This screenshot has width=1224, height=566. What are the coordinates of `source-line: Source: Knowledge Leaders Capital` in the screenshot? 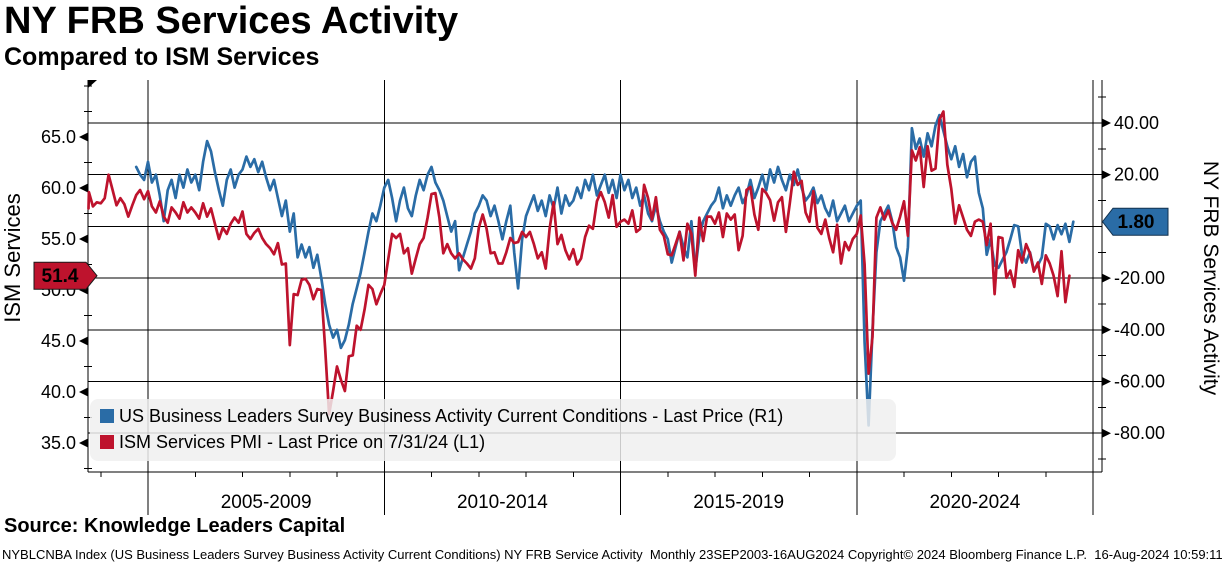 It's located at (175, 526).